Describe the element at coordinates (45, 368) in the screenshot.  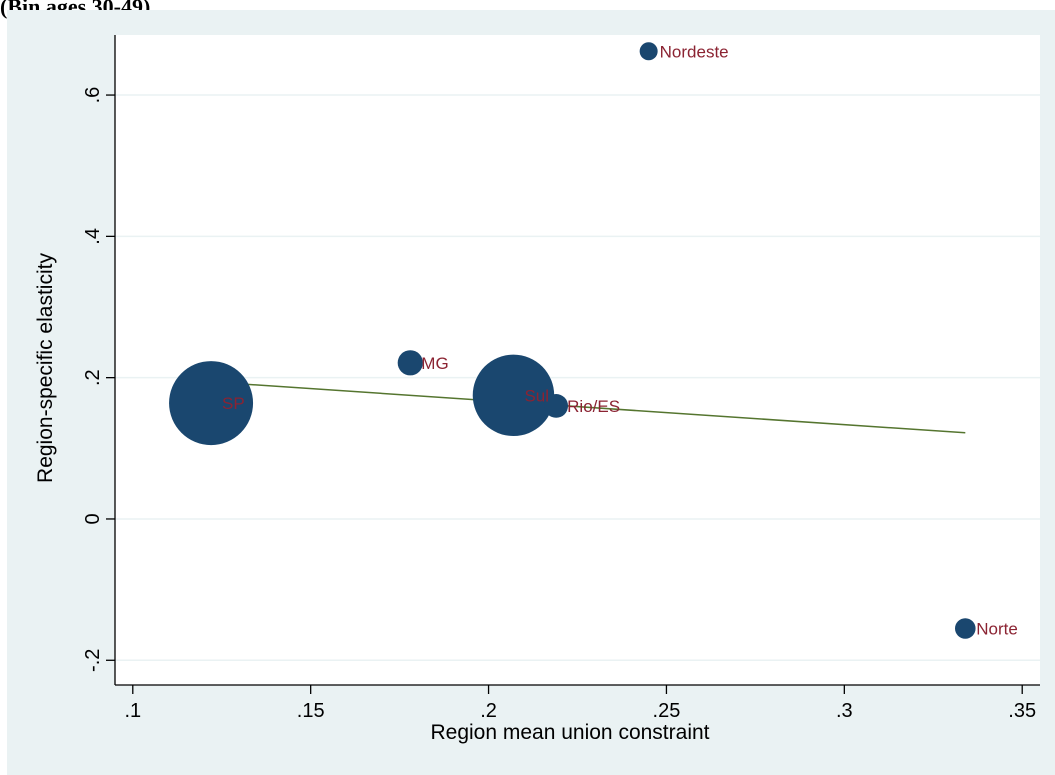
I see `y-axis-title: Region-specific elasticity` at that location.